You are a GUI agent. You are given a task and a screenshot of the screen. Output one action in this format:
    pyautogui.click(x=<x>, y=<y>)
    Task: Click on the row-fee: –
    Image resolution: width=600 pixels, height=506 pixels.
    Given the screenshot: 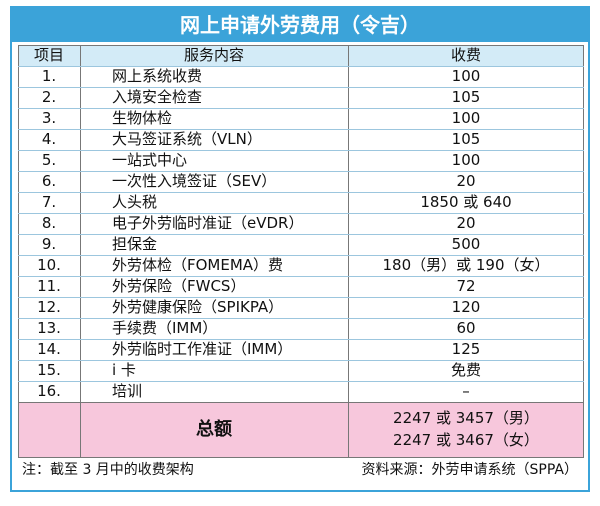 What is the action you would take?
    pyautogui.click(x=466, y=391)
    